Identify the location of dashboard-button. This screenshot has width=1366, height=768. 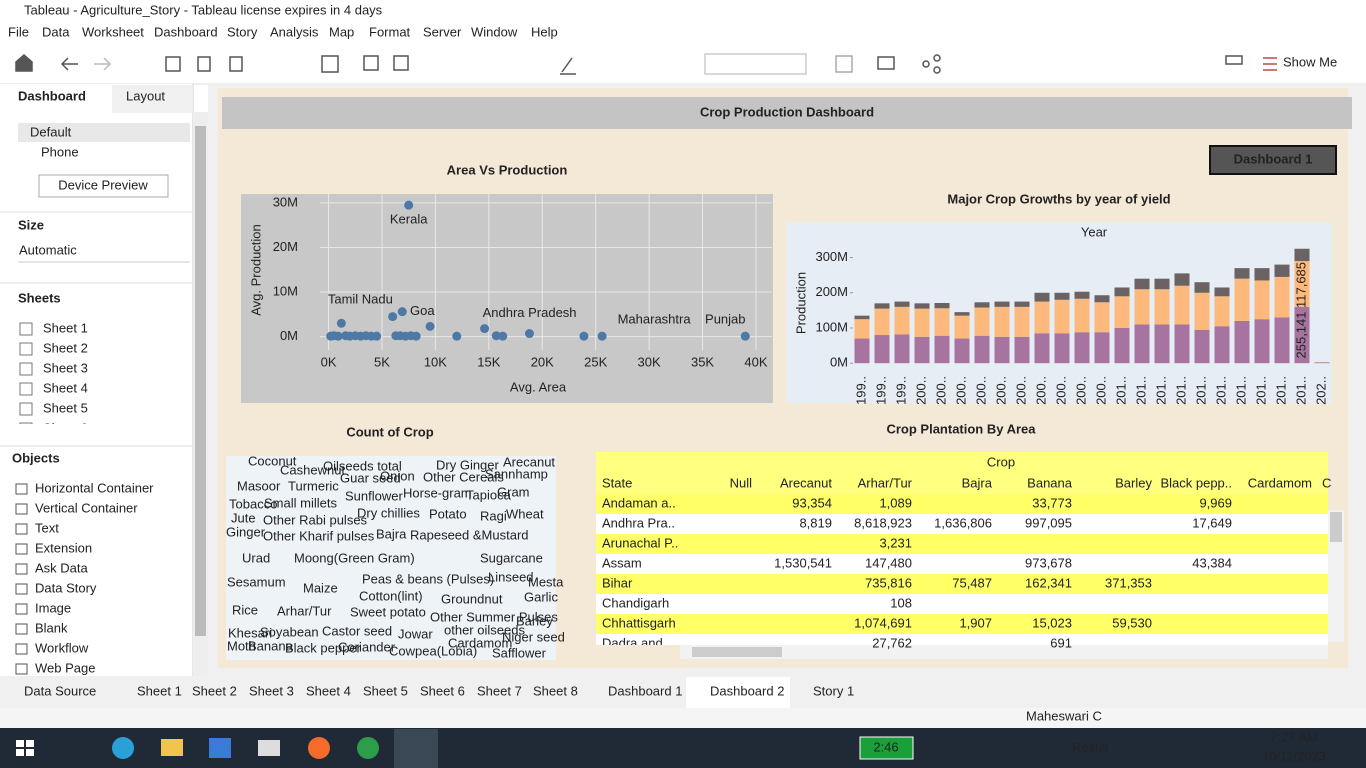
(1273, 160).